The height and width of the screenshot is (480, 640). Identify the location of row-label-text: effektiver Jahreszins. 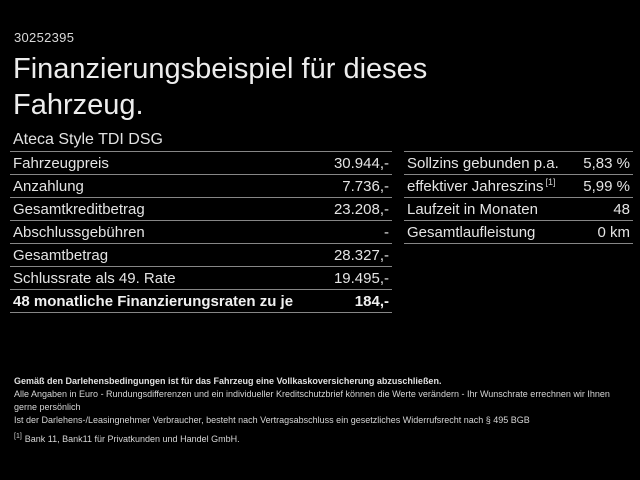
(475, 186).